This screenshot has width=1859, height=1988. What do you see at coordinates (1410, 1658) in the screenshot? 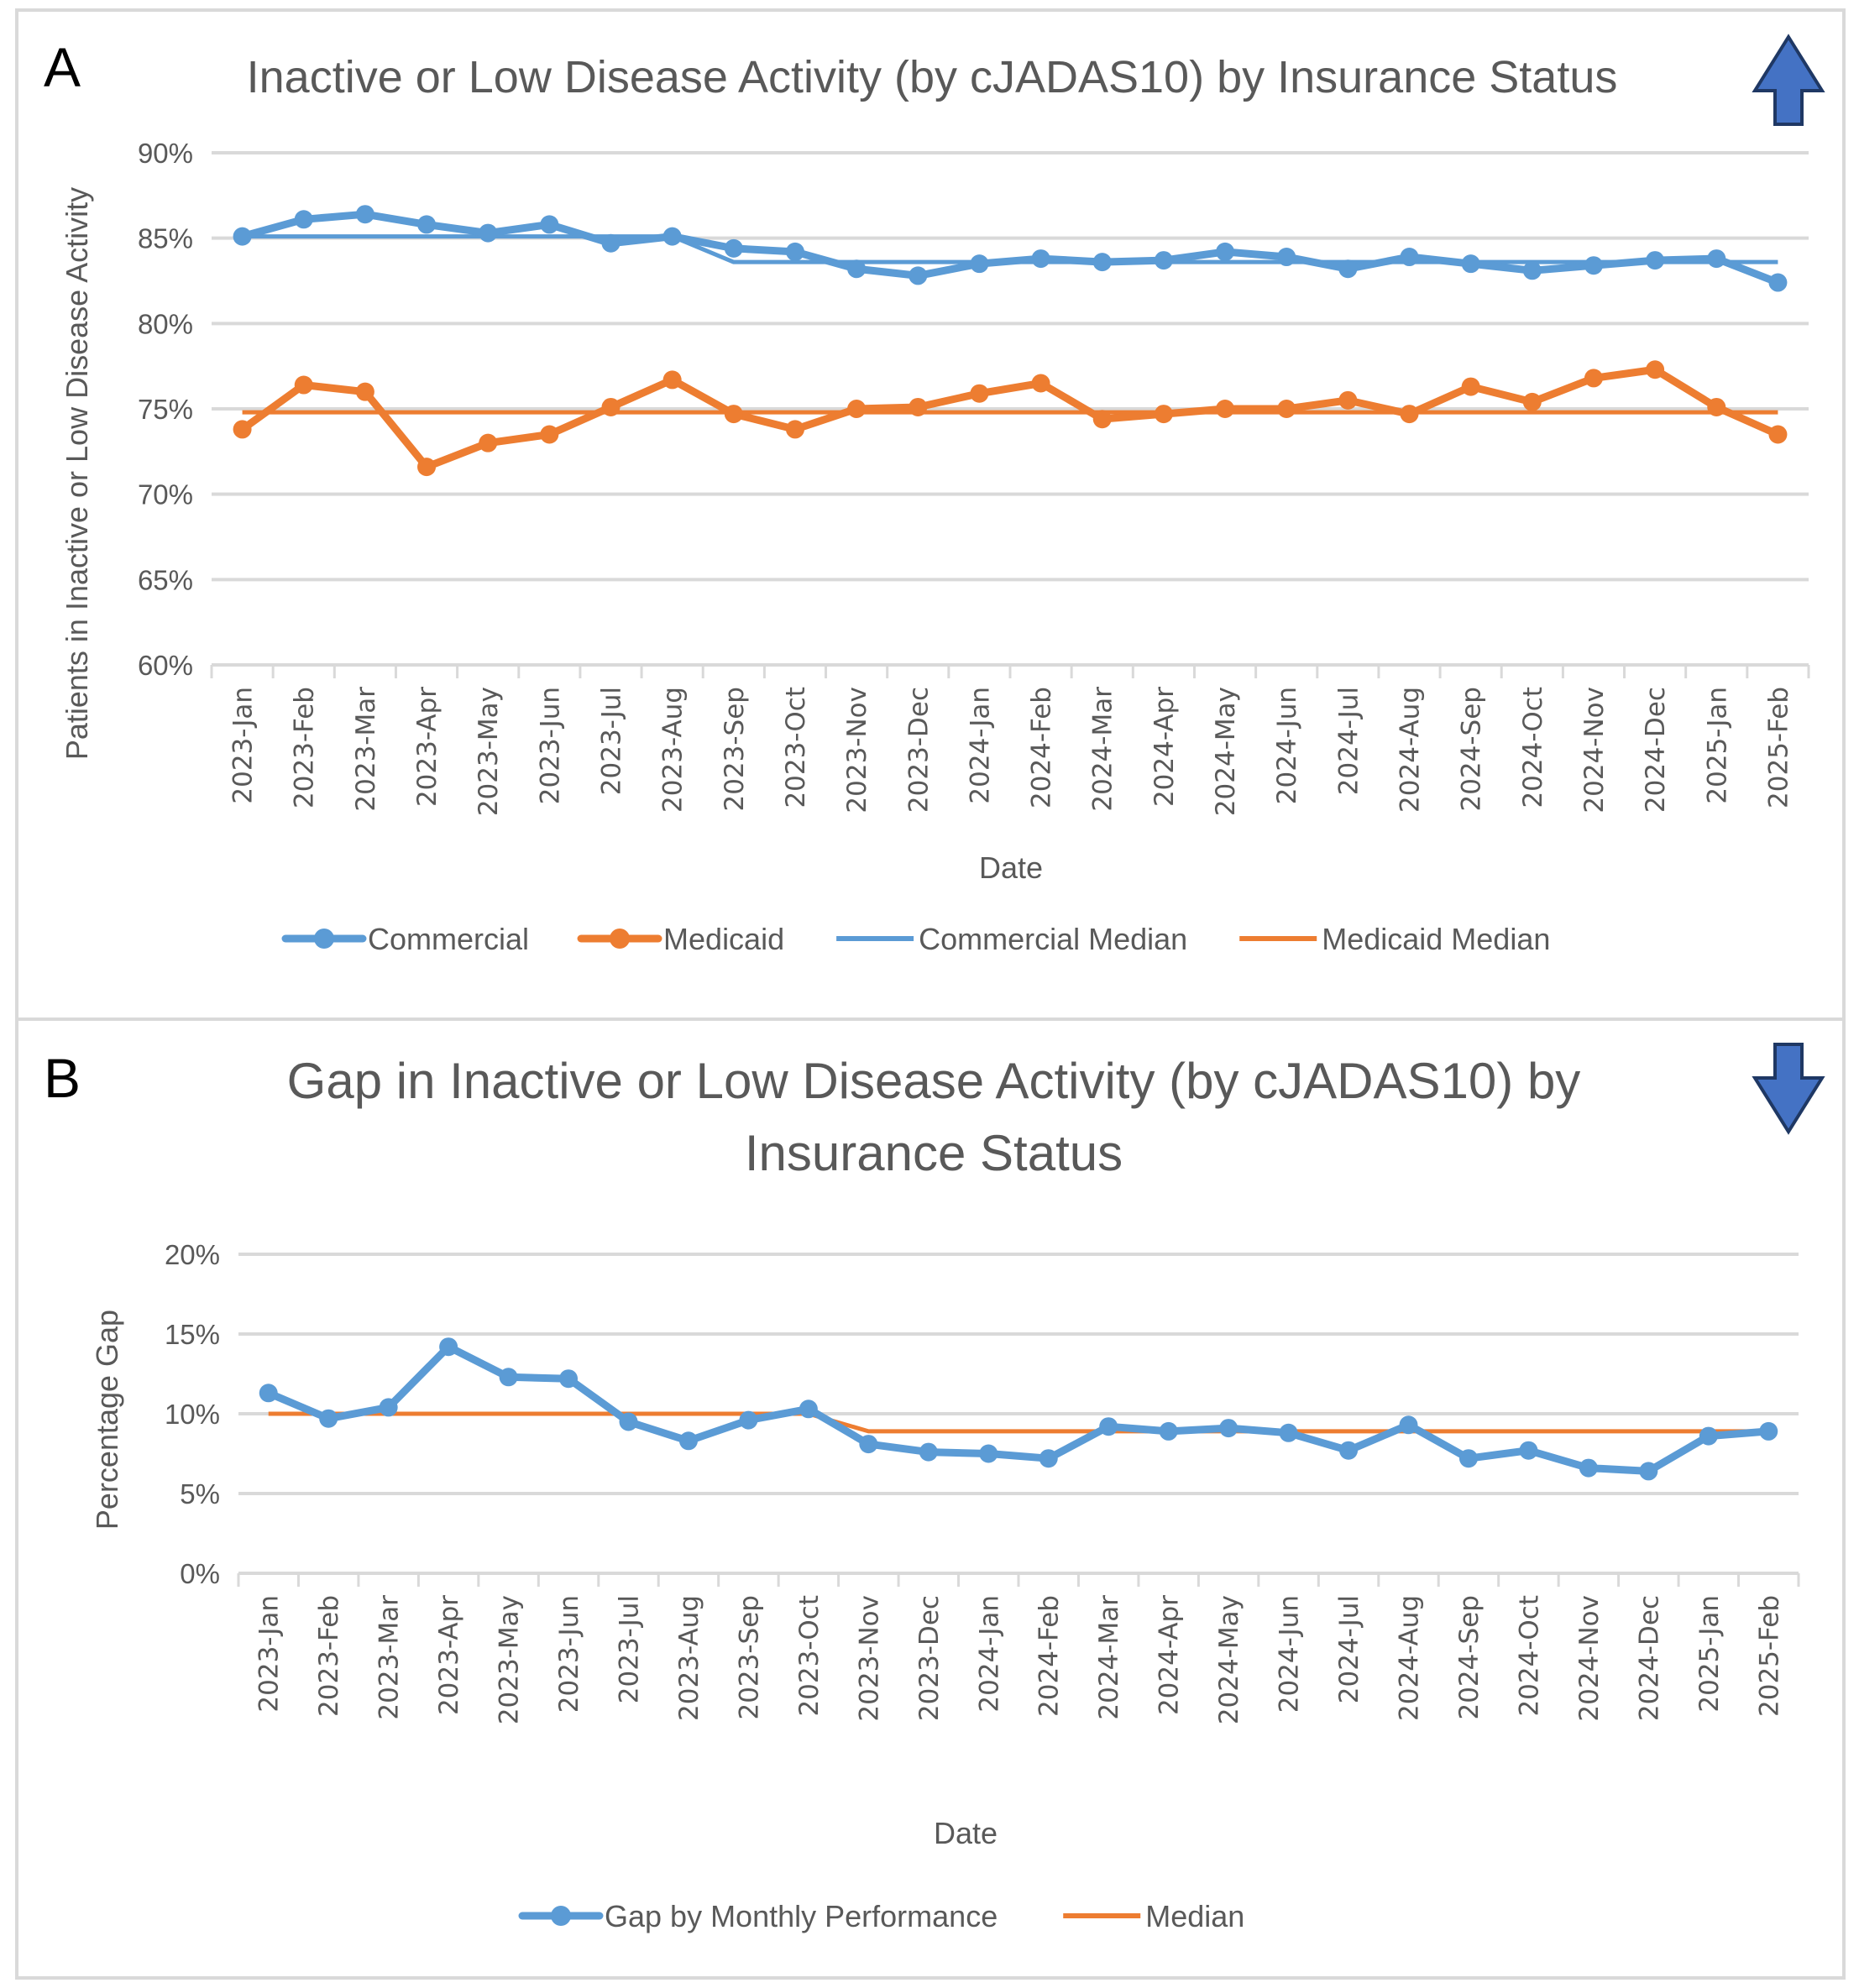
I see `x-tick-label: 2024-Aug` at bounding box center [1410, 1658].